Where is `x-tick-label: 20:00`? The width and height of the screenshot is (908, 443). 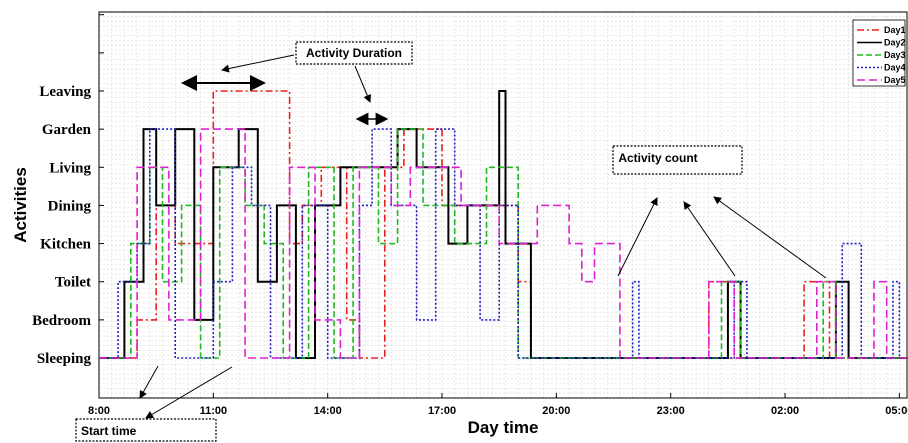
x-tick-label: 20:00 is located at coordinates (556, 411).